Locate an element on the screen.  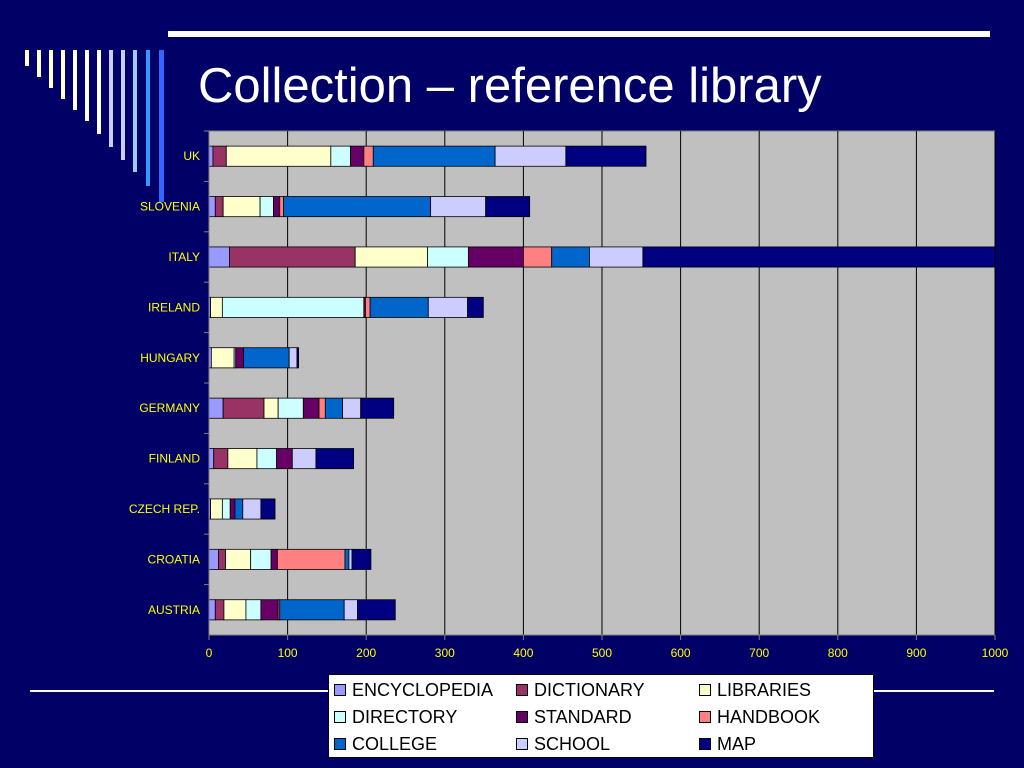
x-tick-label: 400 is located at coordinates (523, 653).